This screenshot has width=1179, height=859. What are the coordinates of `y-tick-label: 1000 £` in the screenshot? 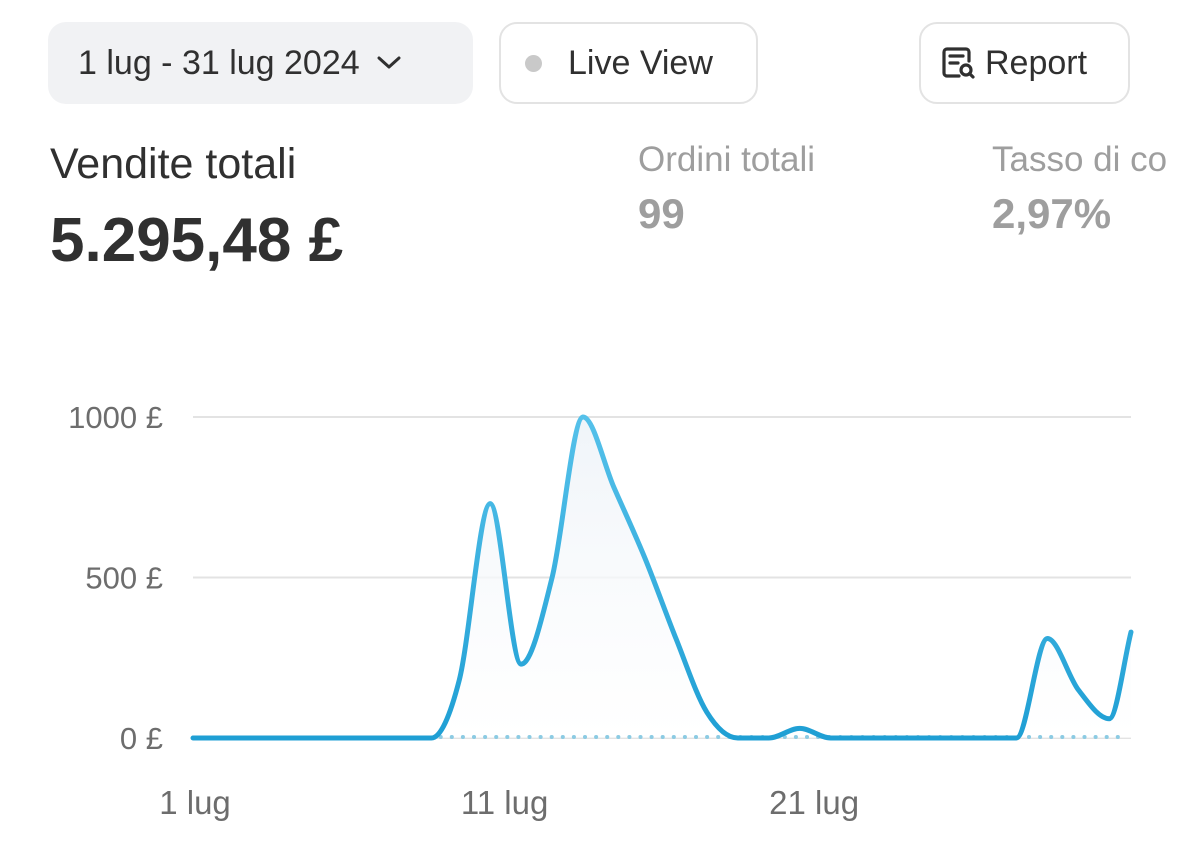 It's located at (115, 417).